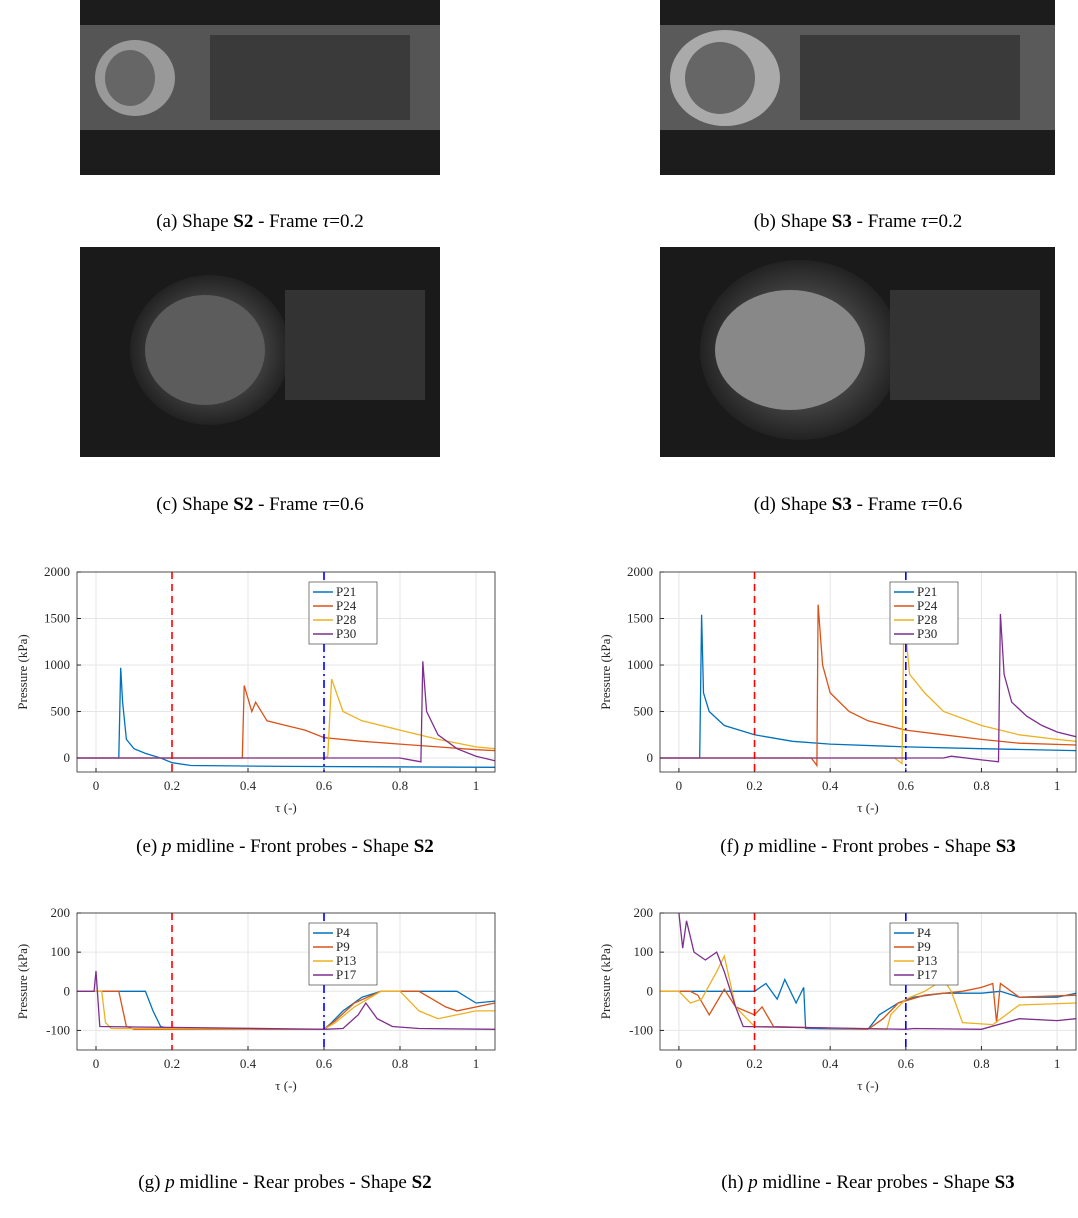 This screenshot has height=1218, width=1078. I want to click on caption: (g) p midline - Rear probes - Shape S2, so click(284, 1182).